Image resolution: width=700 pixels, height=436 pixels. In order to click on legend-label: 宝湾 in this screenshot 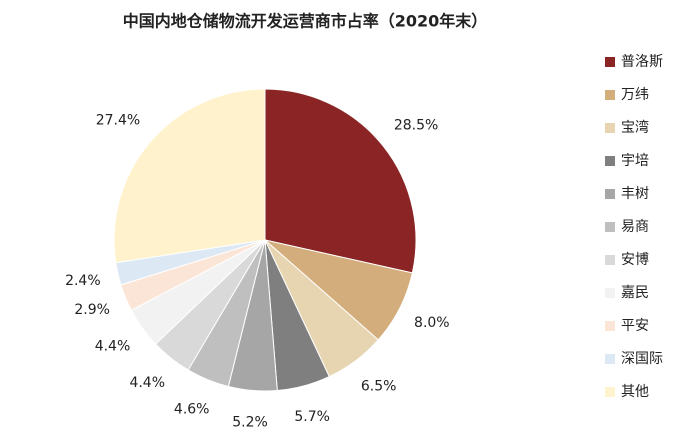, I will do `click(635, 127)`.